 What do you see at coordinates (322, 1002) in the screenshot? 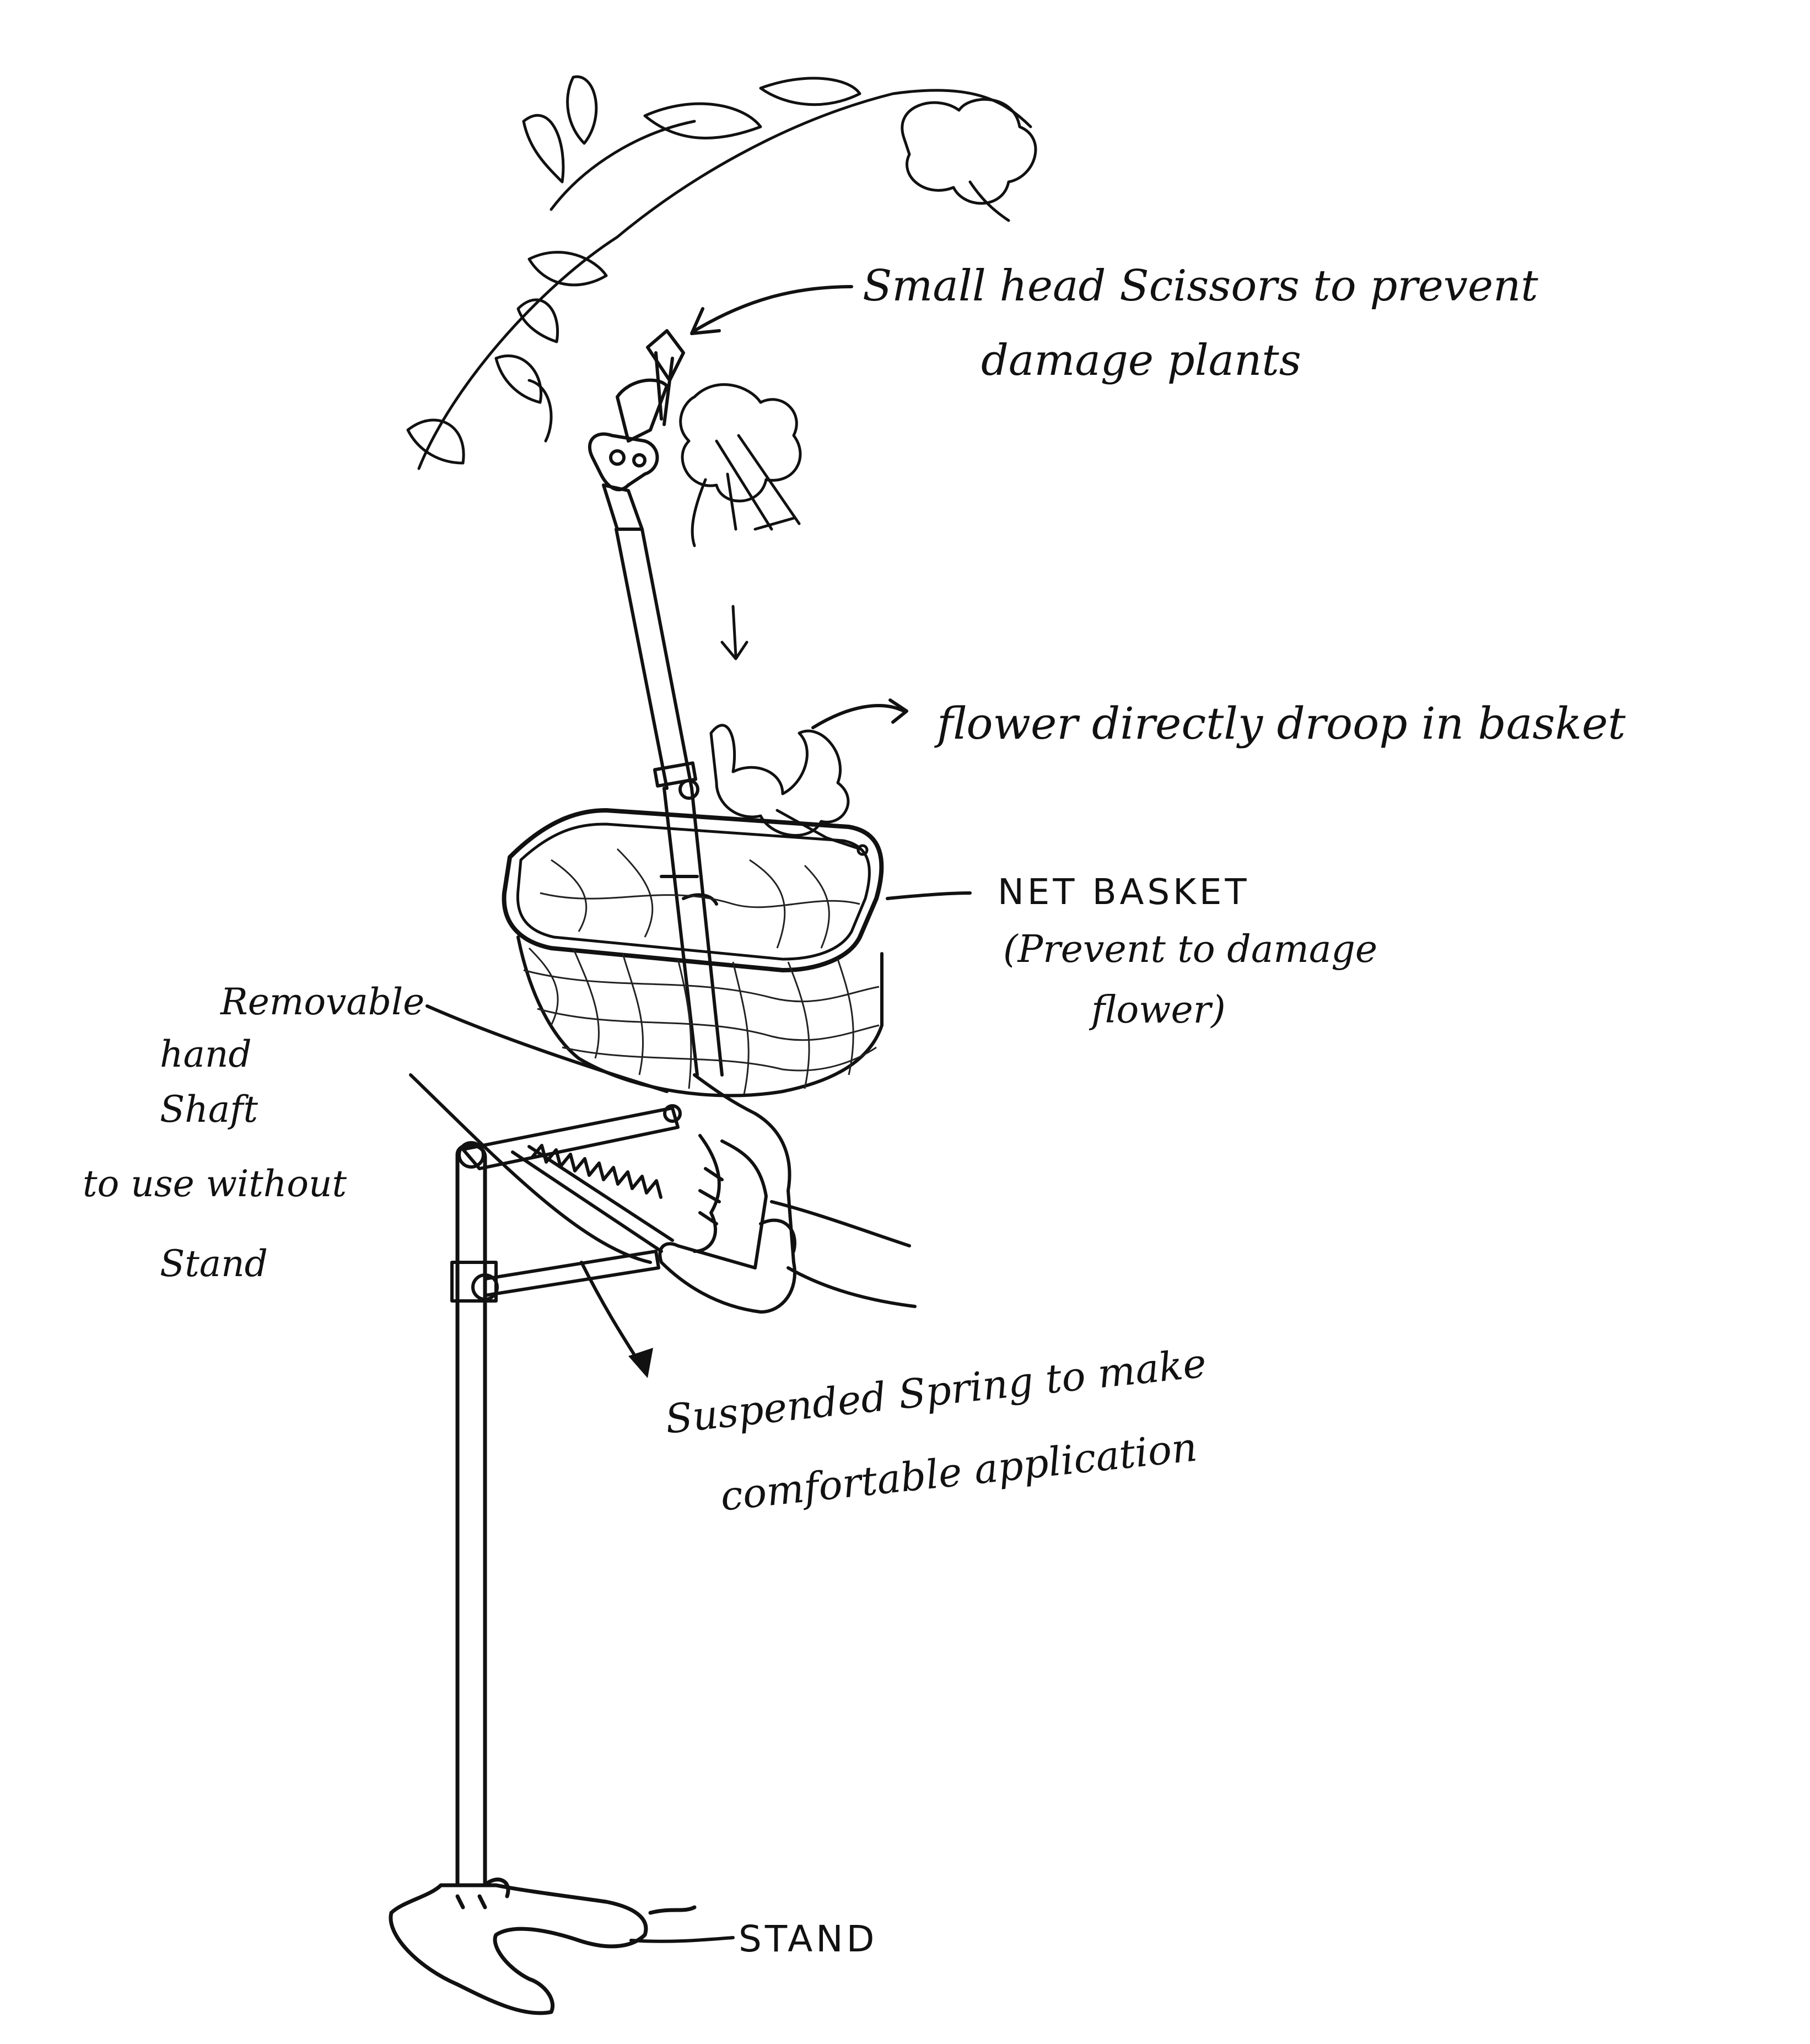
I see `shaft-note-line1: Removable` at bounding box center [322, 1002].